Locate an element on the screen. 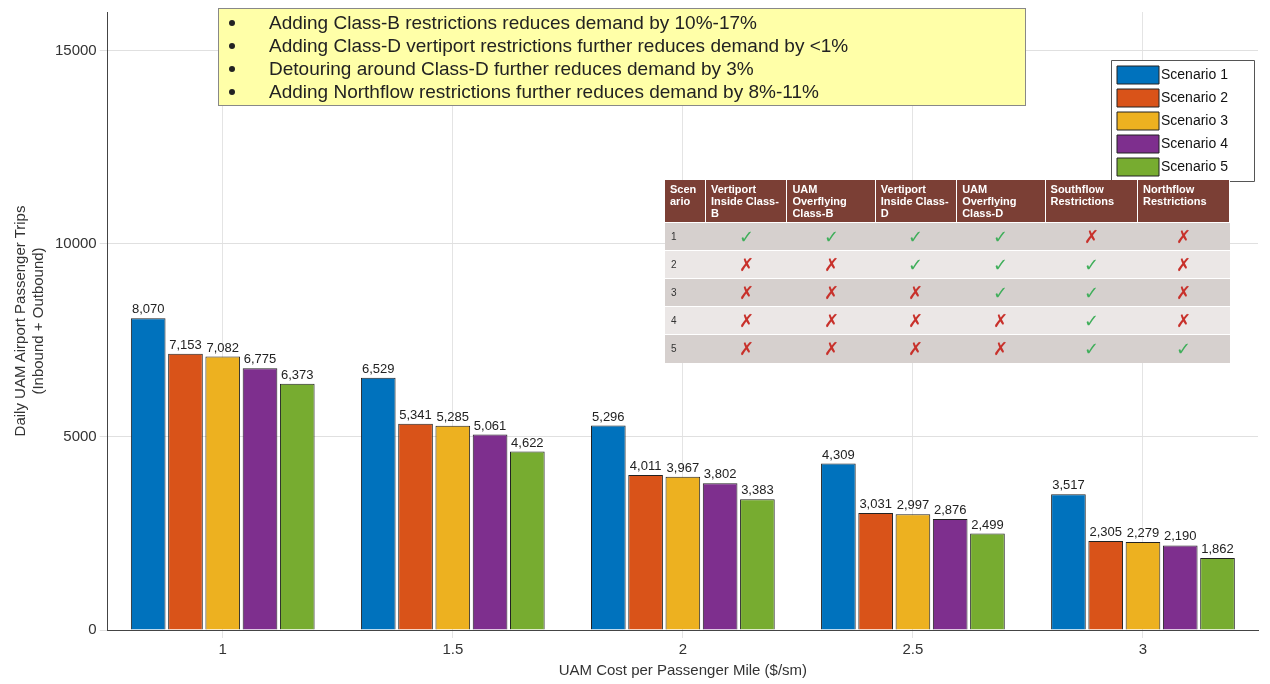 The width and height of the screenshot is (1270, 684). data-label: 5,296 is located at coordinates (608, 416).